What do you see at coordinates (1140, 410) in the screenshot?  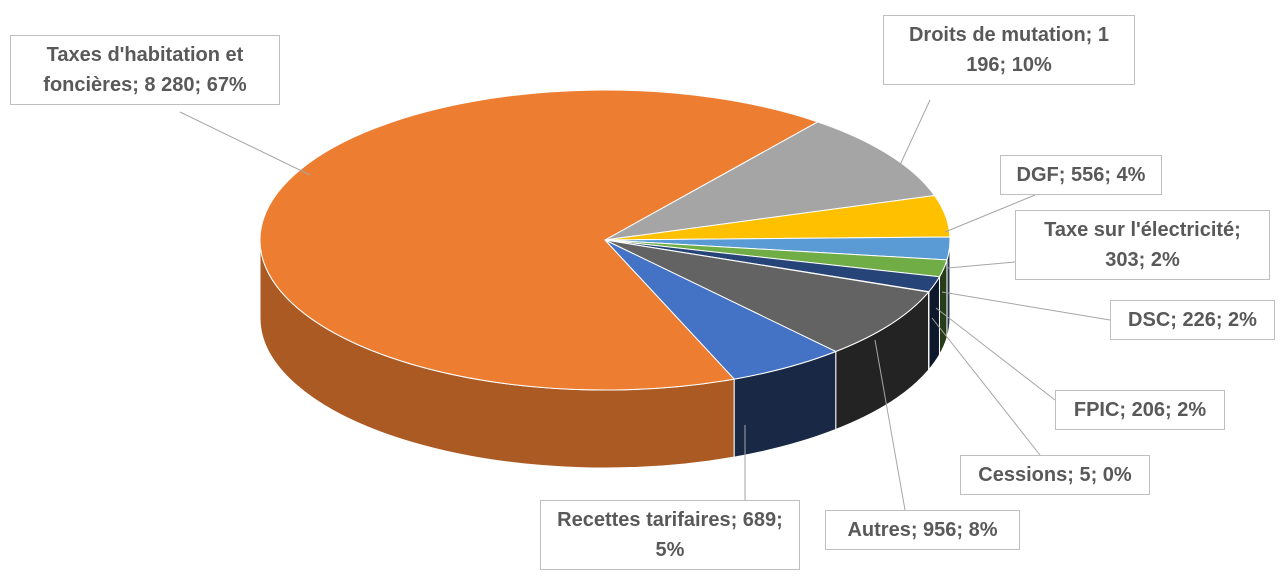 I see `data-label: FPIC; 206; 2%` at bounding box center [1140, 410].